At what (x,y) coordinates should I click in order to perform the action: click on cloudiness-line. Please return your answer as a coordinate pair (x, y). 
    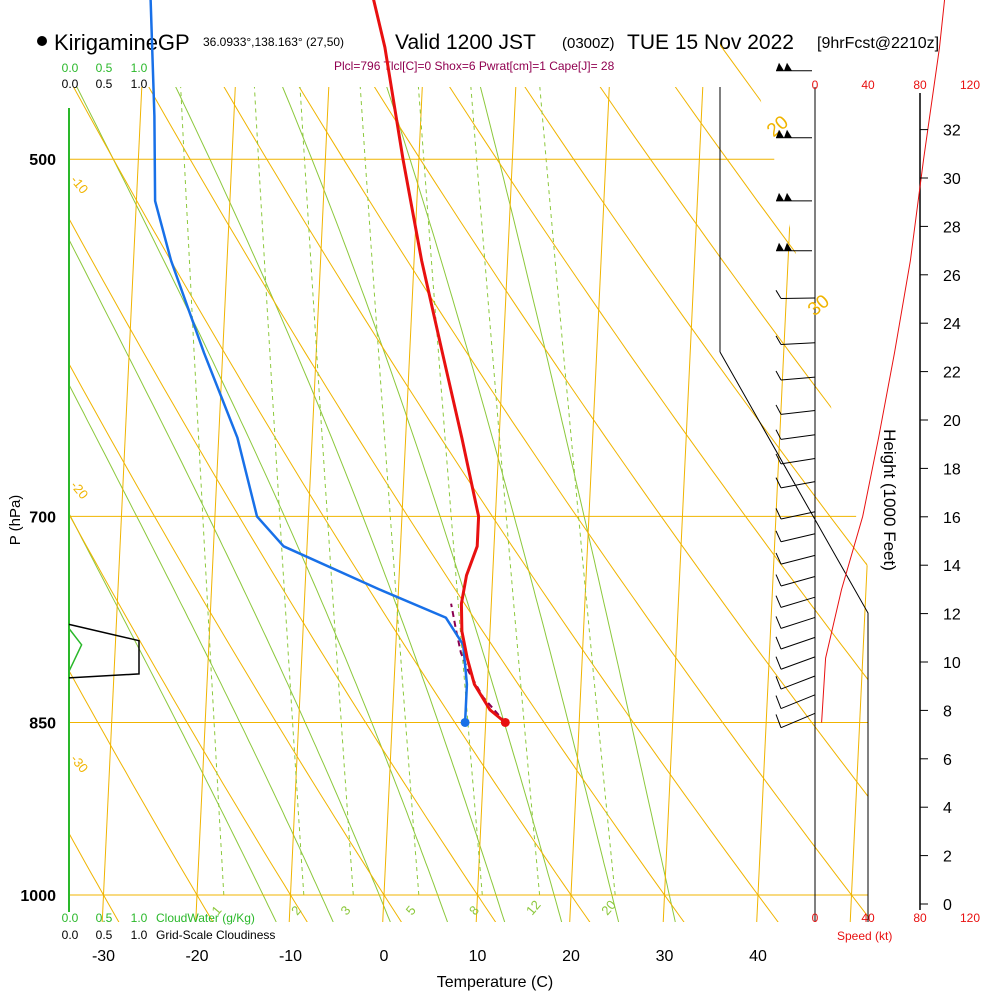
    Looking at the image, I should click on (104, 651).